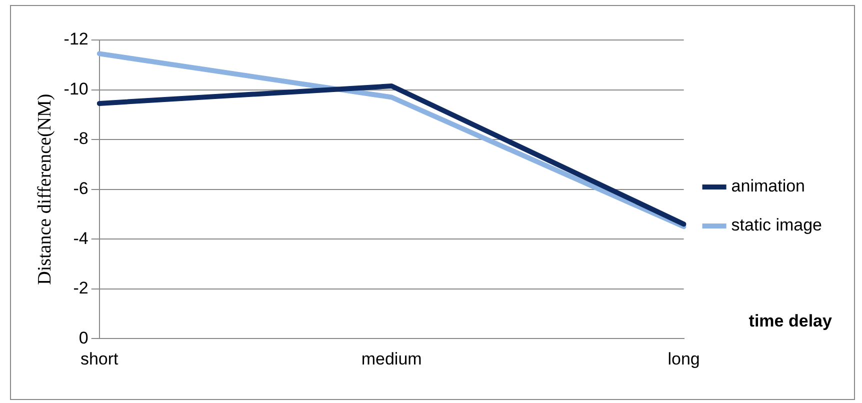  Describe the element at coordinates (76, 39) in the screenshot. I see `y-tick-label: -12` at that location.